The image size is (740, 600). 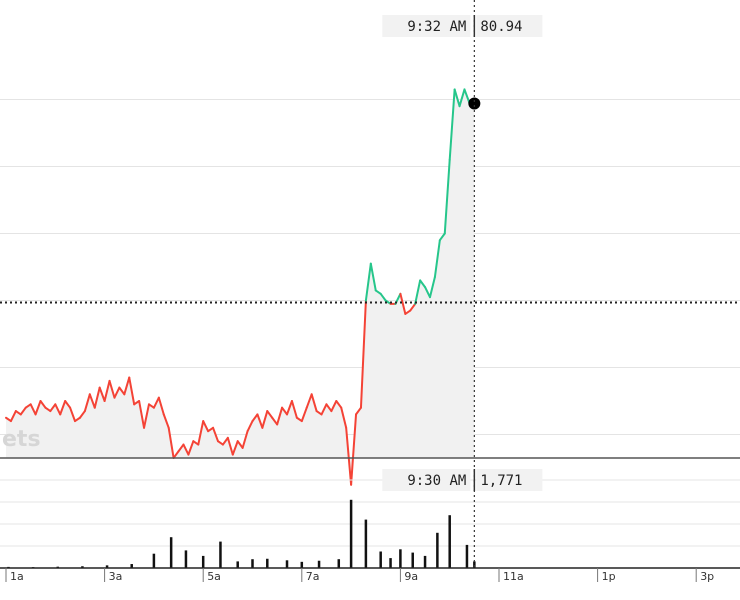 What do you see at coordinates (411, 576) in the screenshot?
I see `x-axis-tick-label: 9a` at bounding box center [411, 576].